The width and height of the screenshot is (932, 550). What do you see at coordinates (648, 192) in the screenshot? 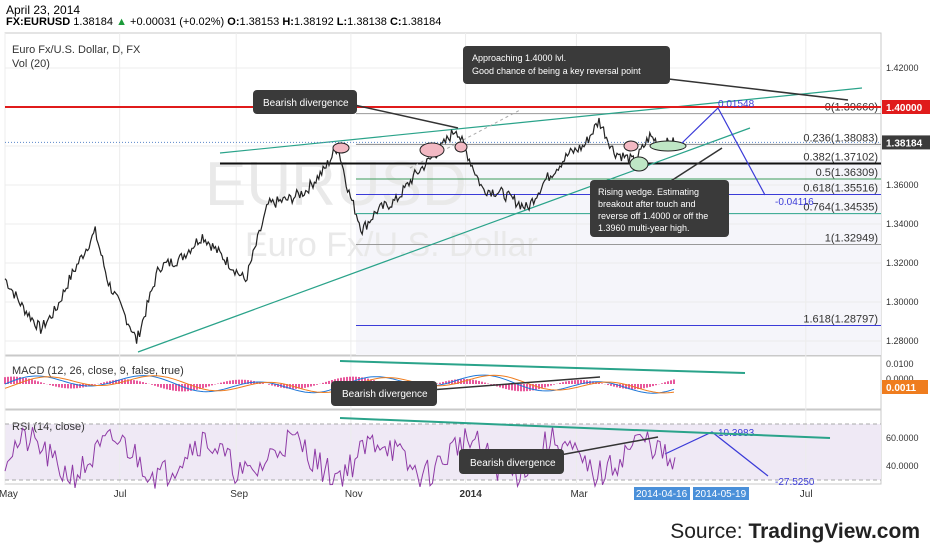
I see `callout-wedge-line1: Rising wedge. Estimating` at bounding box center [648, 192].